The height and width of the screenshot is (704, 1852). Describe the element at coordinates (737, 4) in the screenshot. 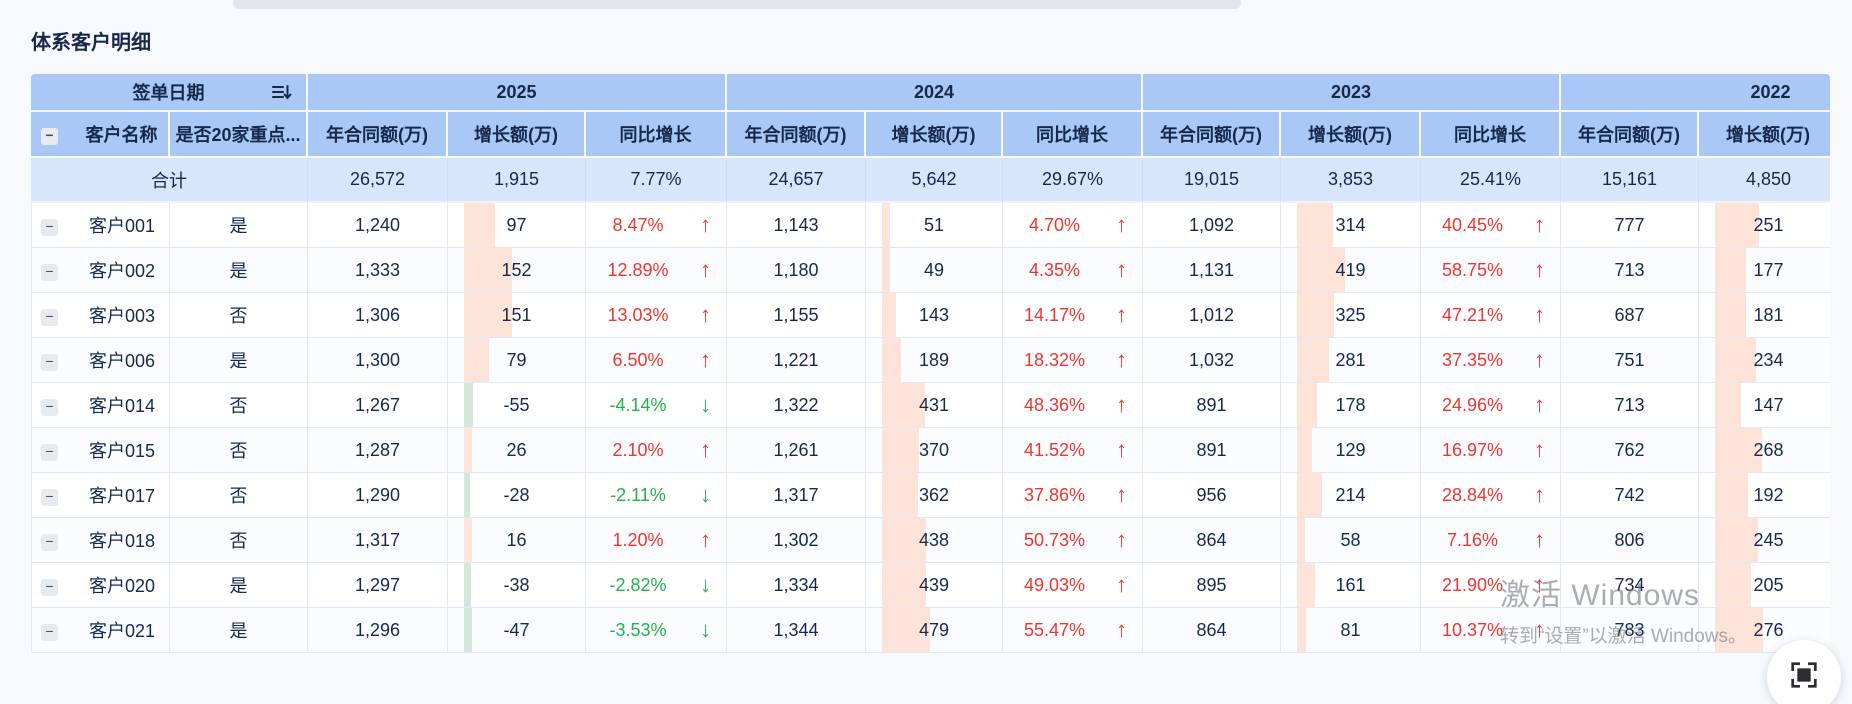

I see `horizontal-scrollbar` at that location.